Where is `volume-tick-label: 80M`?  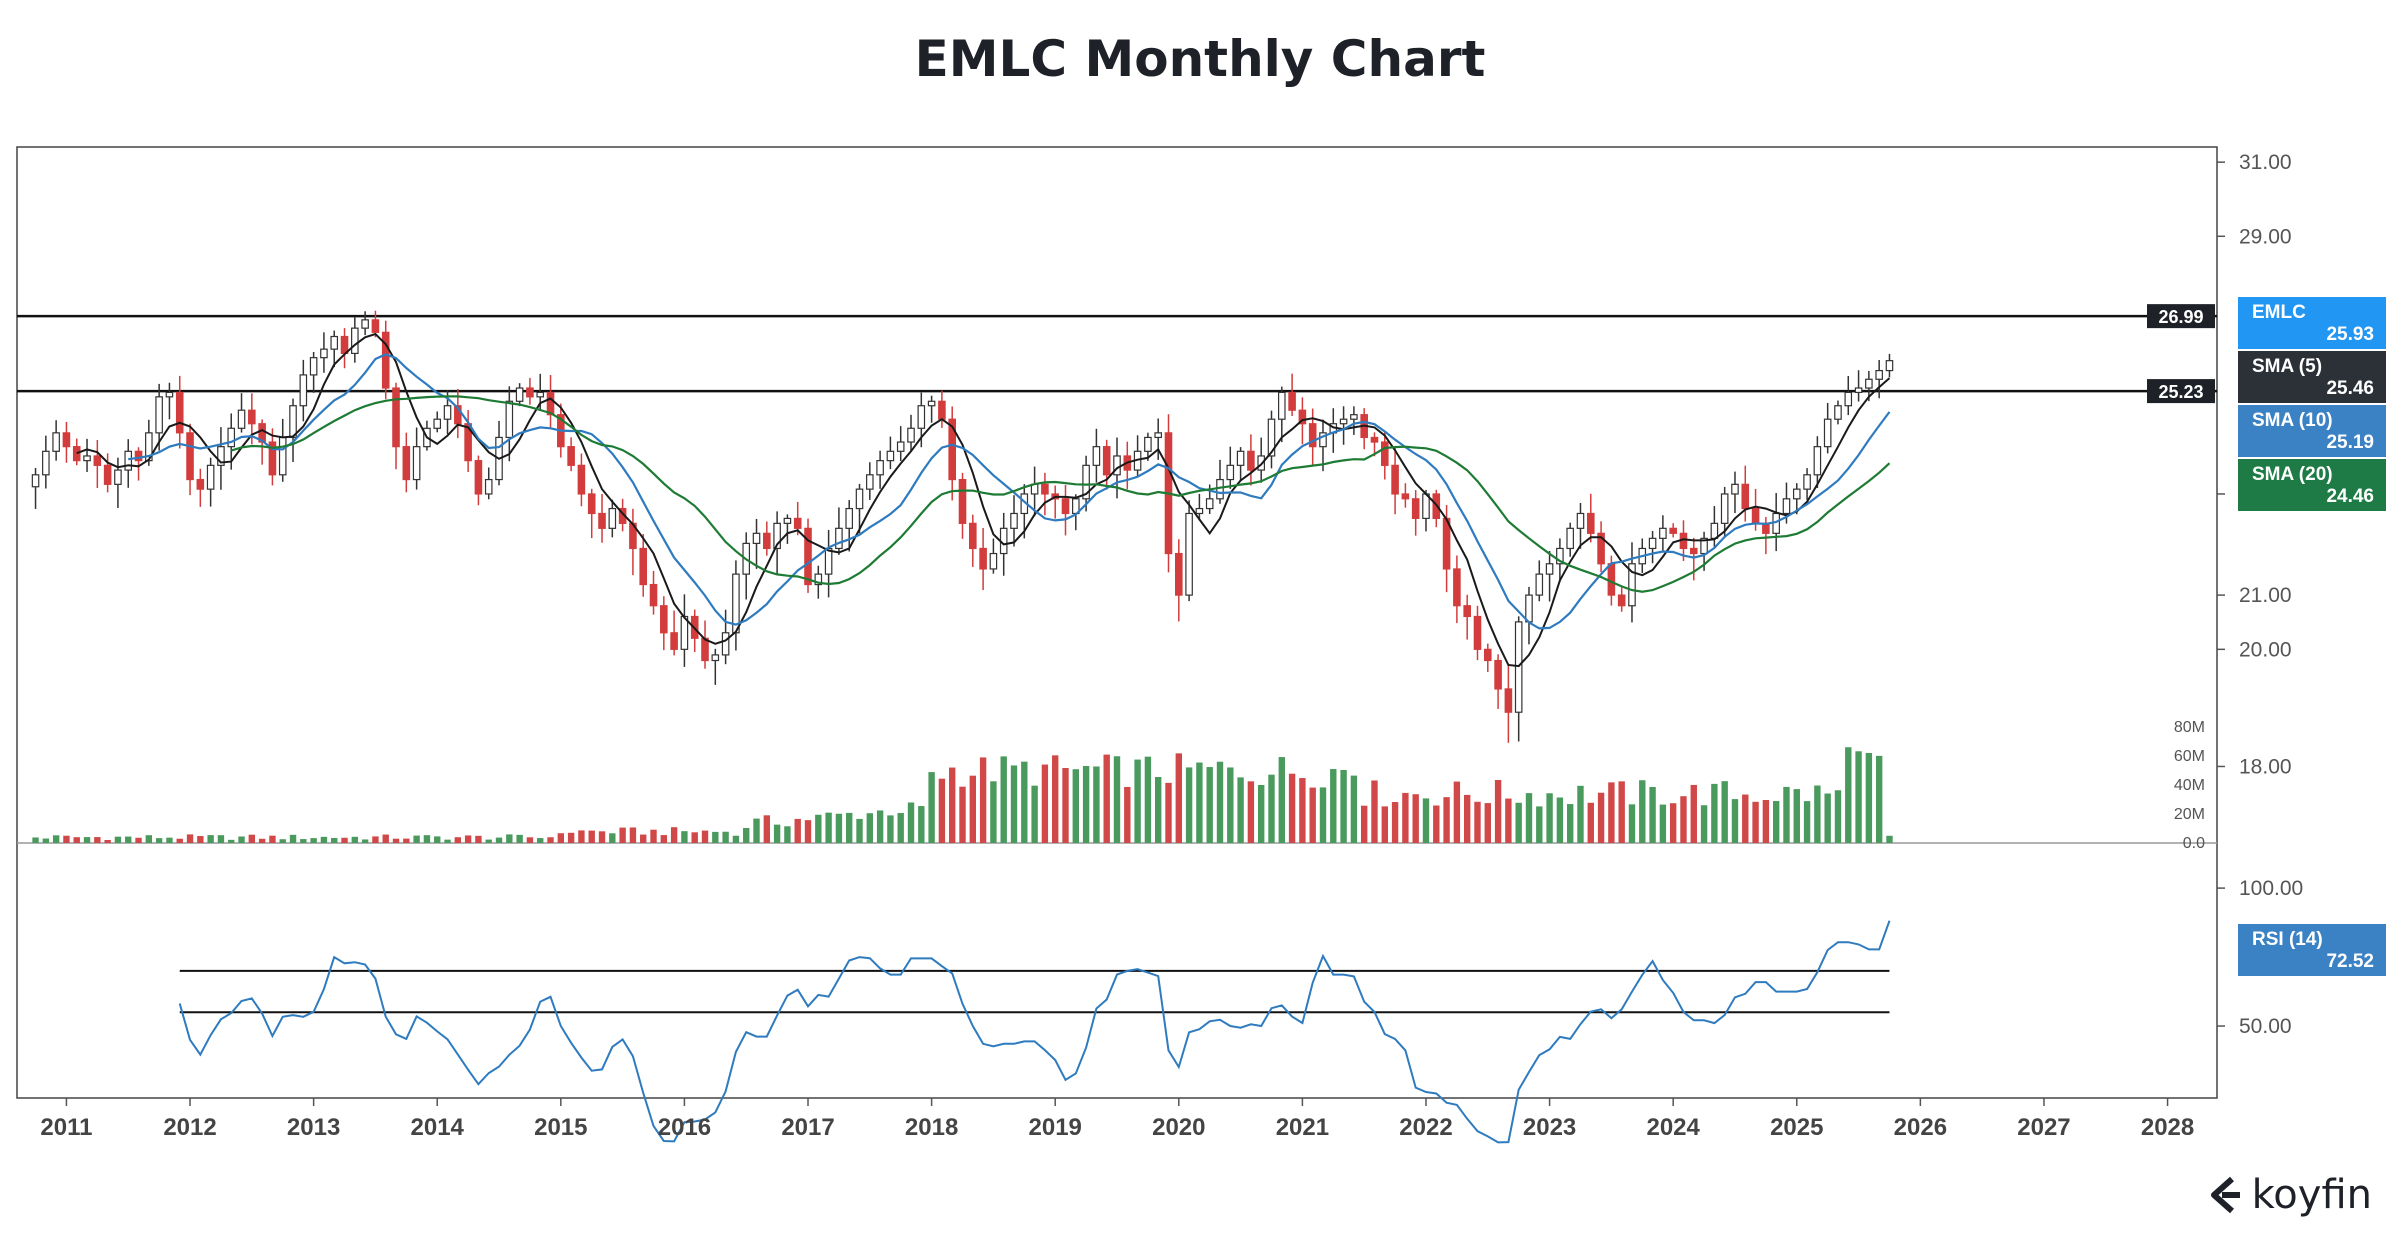
volume-tick-label: 80M is located at coordinates (2189, 727).